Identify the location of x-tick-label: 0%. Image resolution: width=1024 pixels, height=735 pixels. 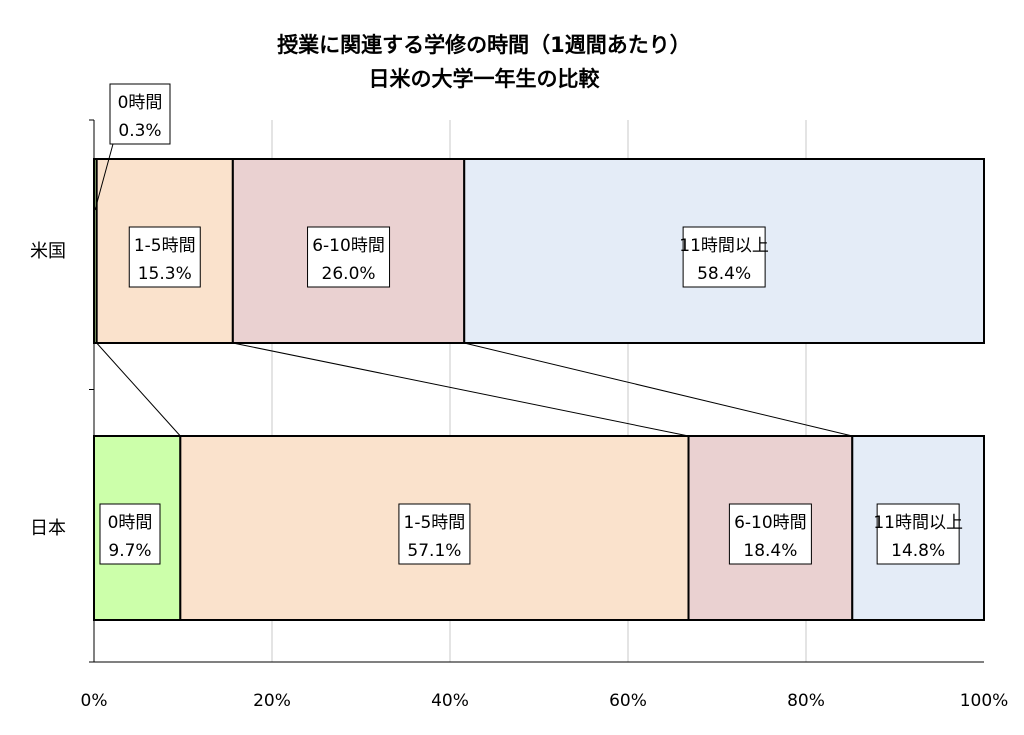
(94, 701).